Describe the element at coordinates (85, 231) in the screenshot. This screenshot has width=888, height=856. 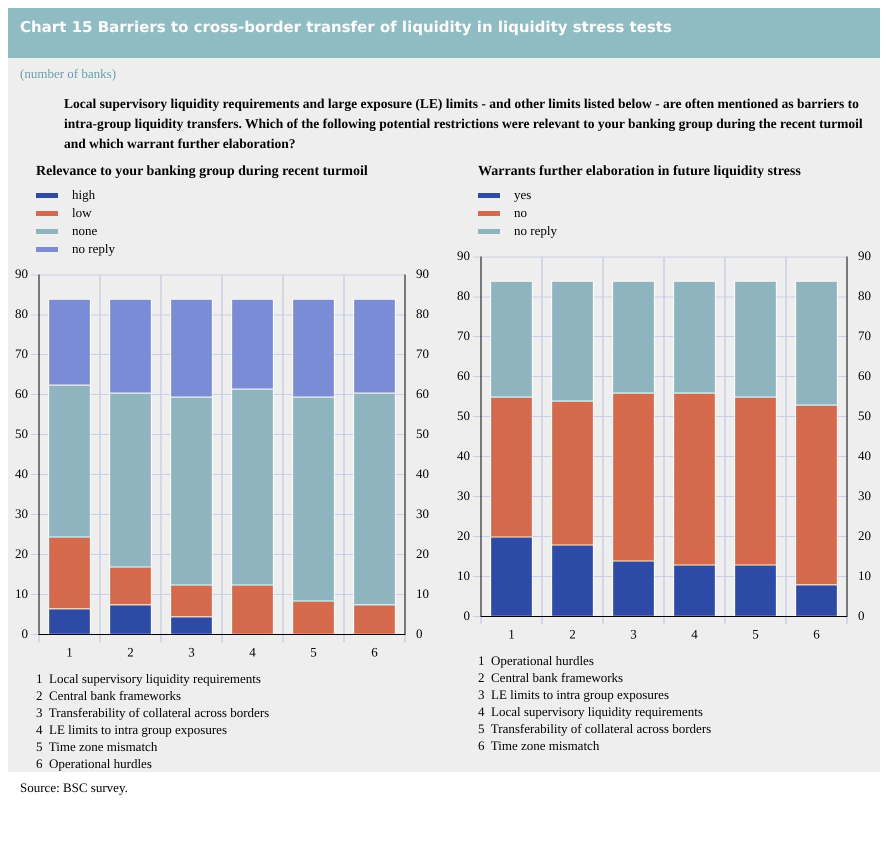
I see `legend-label: none` at that location.